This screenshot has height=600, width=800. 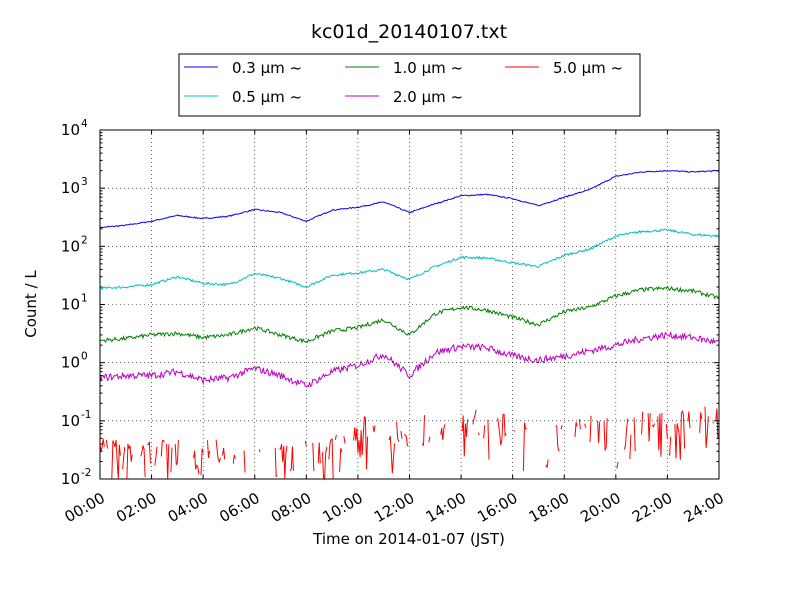 What do you see at coordinates (86, 473) in the screenshot?
I see `y-tick-label-exponent: -2` at bounding box center [86, 473].